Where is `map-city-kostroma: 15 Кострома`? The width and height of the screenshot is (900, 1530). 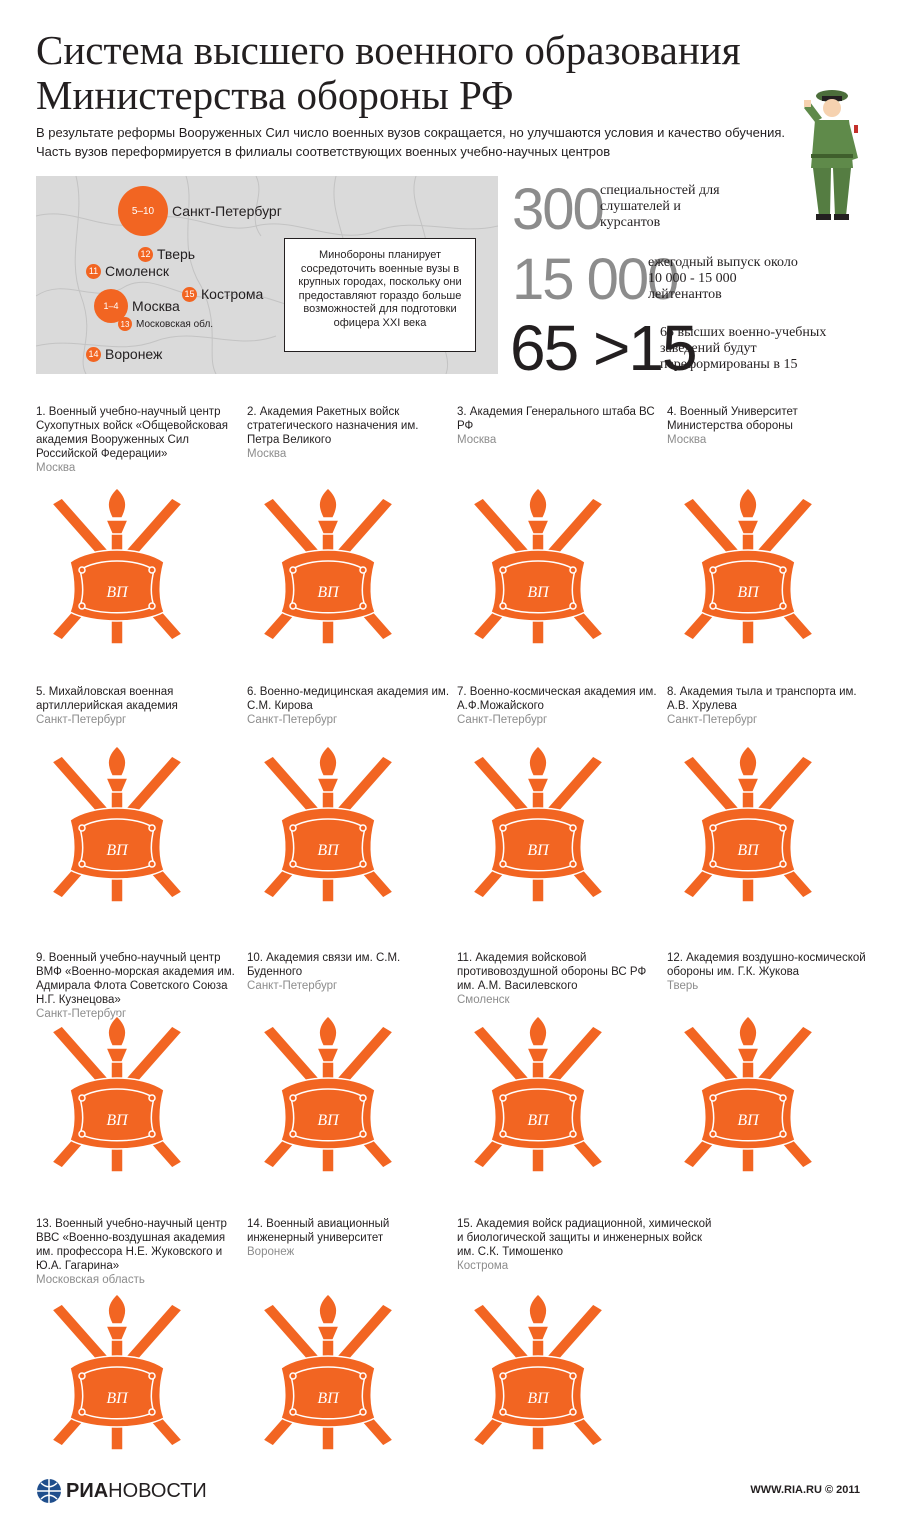
map-city-kostroma: 15 Кострома is located at coordinates (222, 294).